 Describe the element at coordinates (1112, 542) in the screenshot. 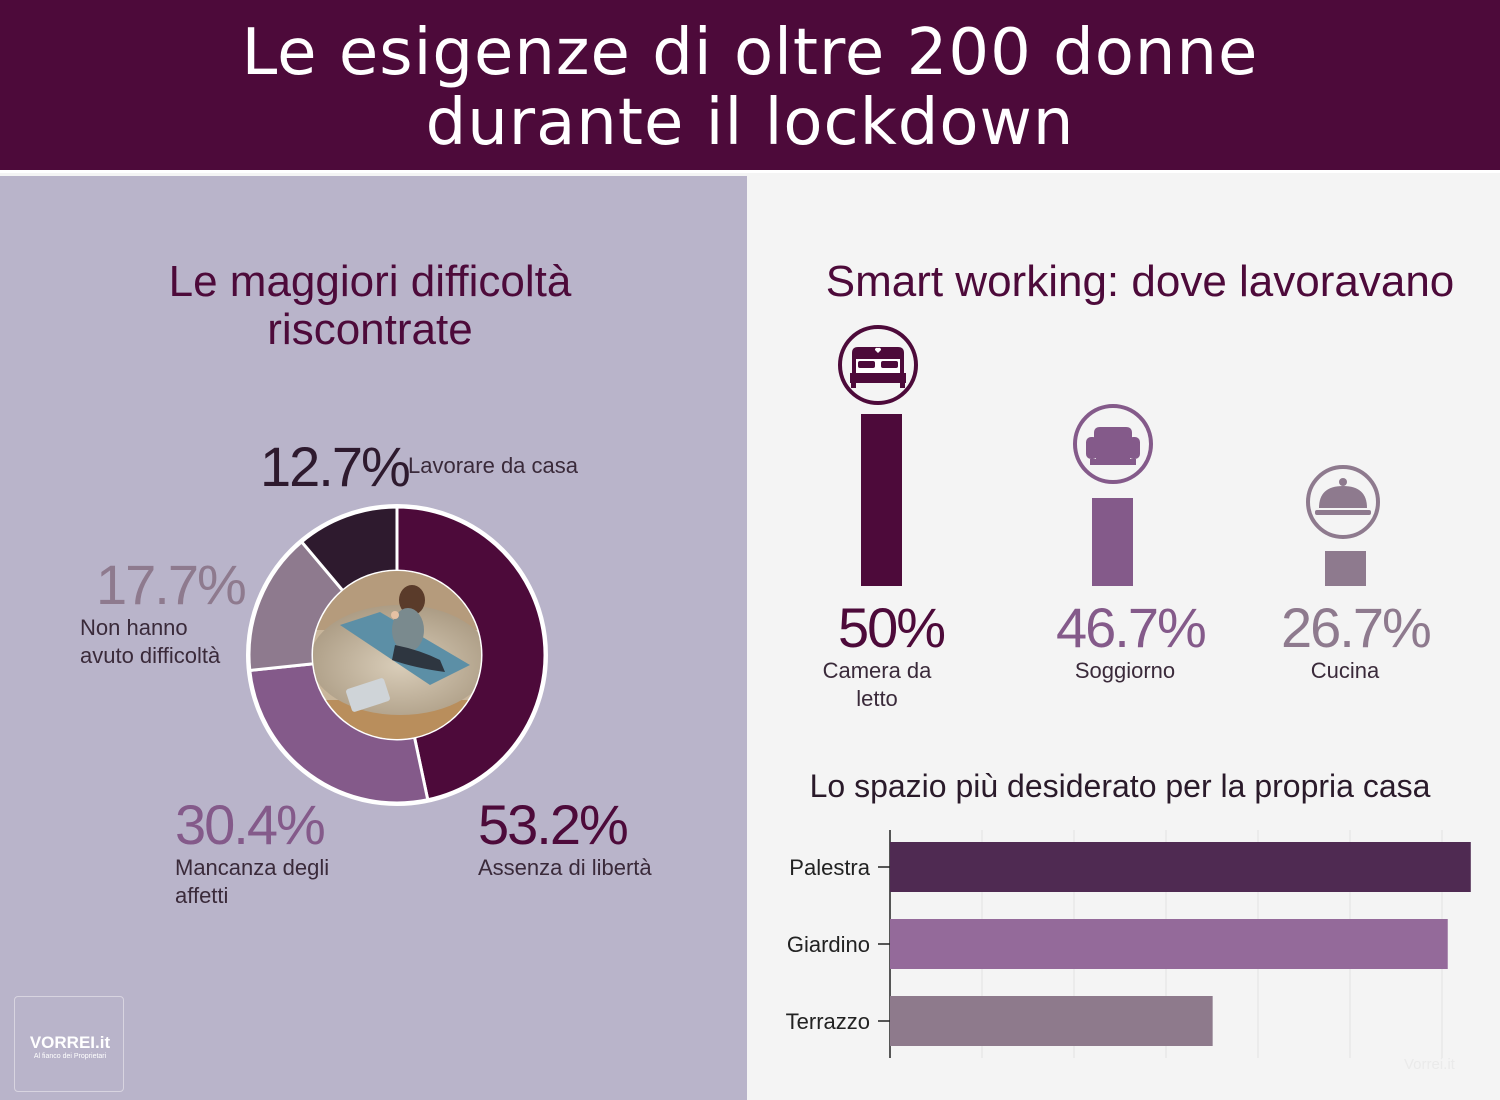

I see `bar-soggiorno` at that location.